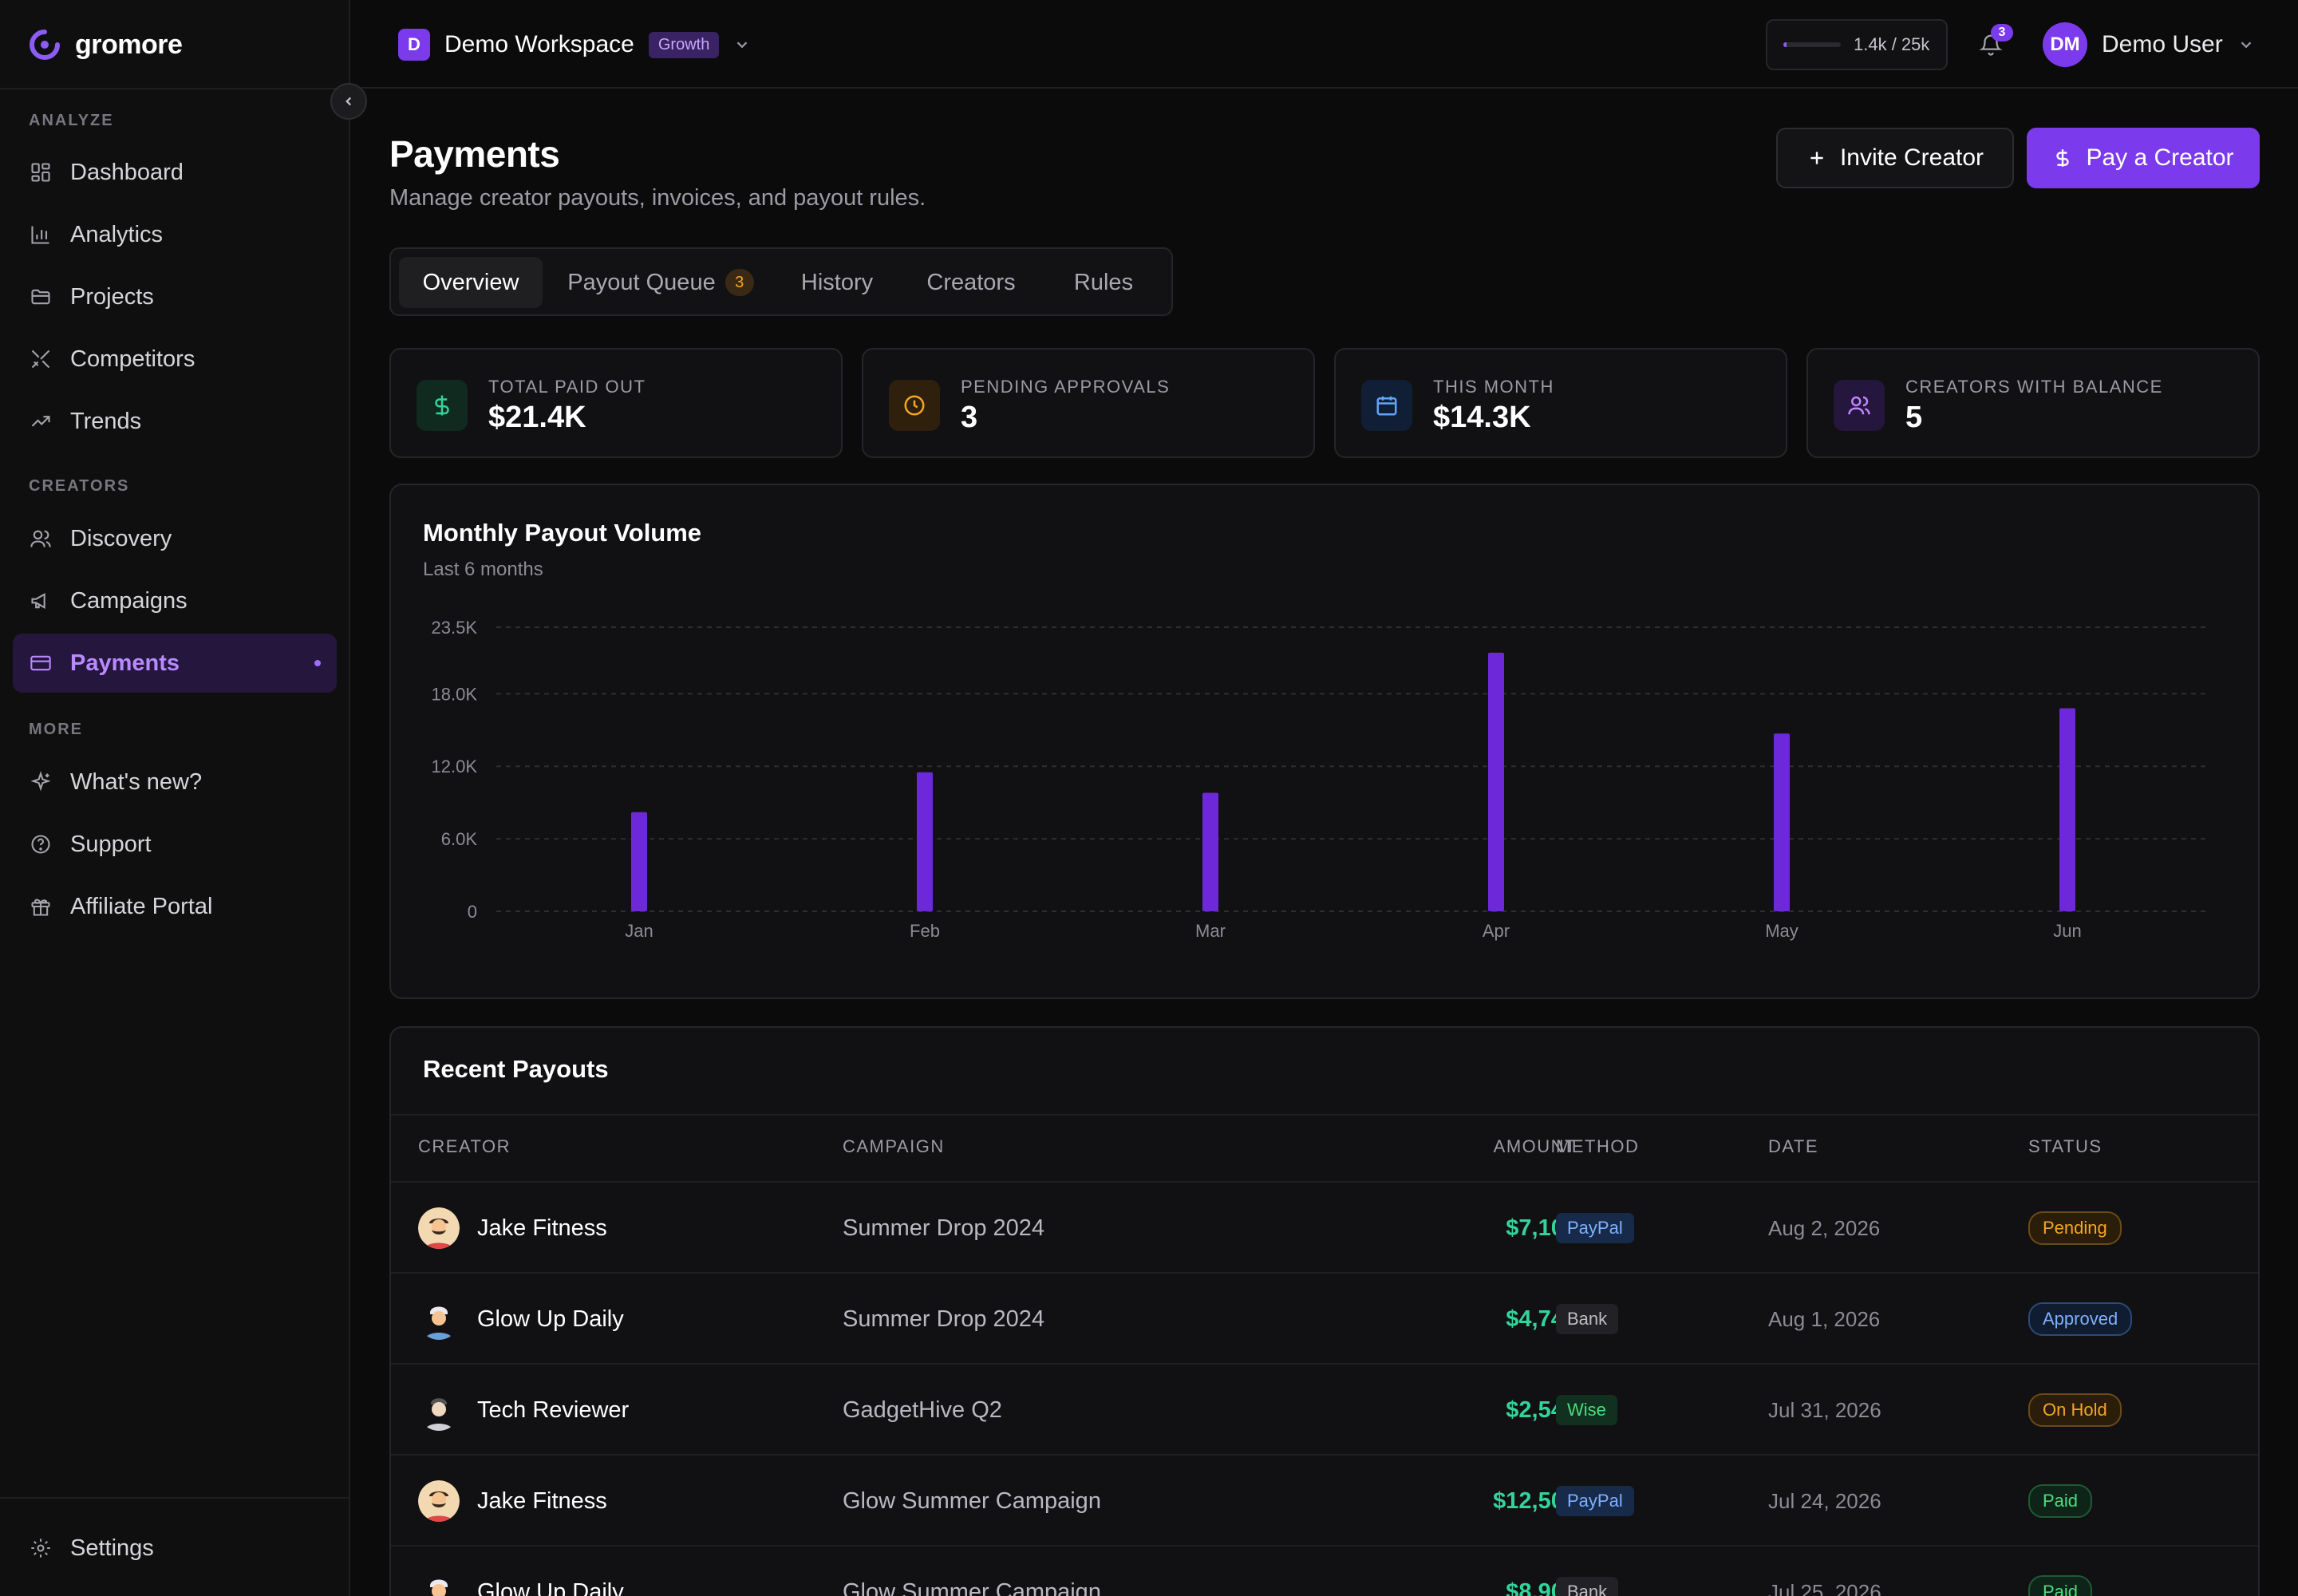  What do you see at coordinates (925, 841) in the screenshot?
I see `bar-feb` at bounding box center [925, 841].